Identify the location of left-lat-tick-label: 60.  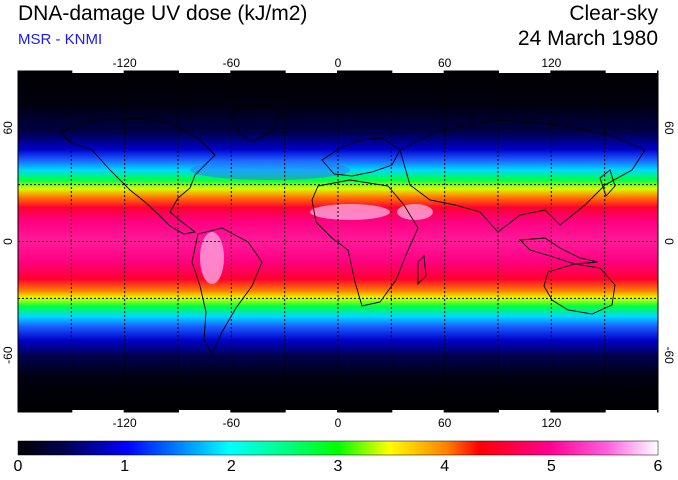
(8, 128).